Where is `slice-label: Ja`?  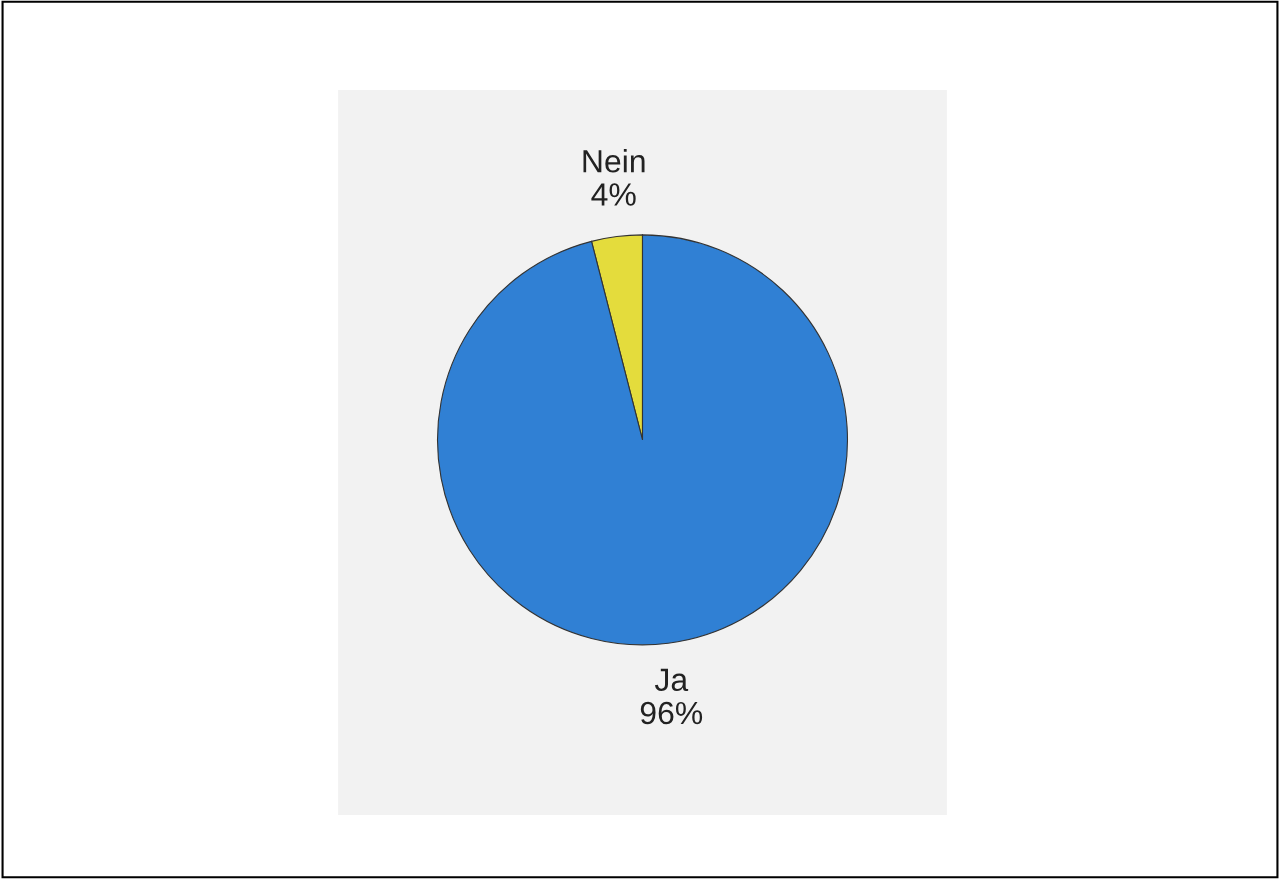 slice-label: Ja is located at coordinates (671, 680).